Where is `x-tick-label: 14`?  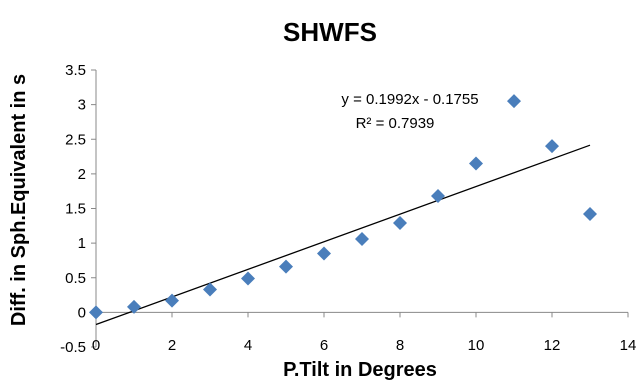
x-tick-label: 14 is located at coordinates (628, 345).